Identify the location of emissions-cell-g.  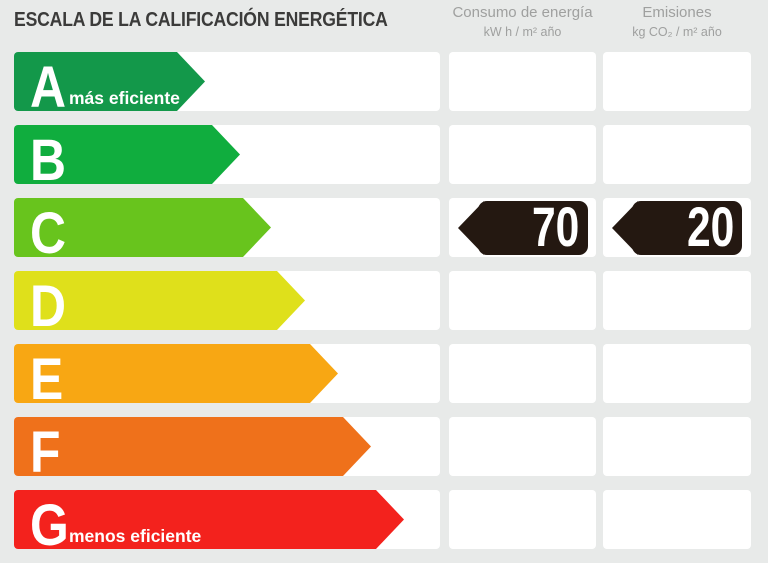
(677, 519).